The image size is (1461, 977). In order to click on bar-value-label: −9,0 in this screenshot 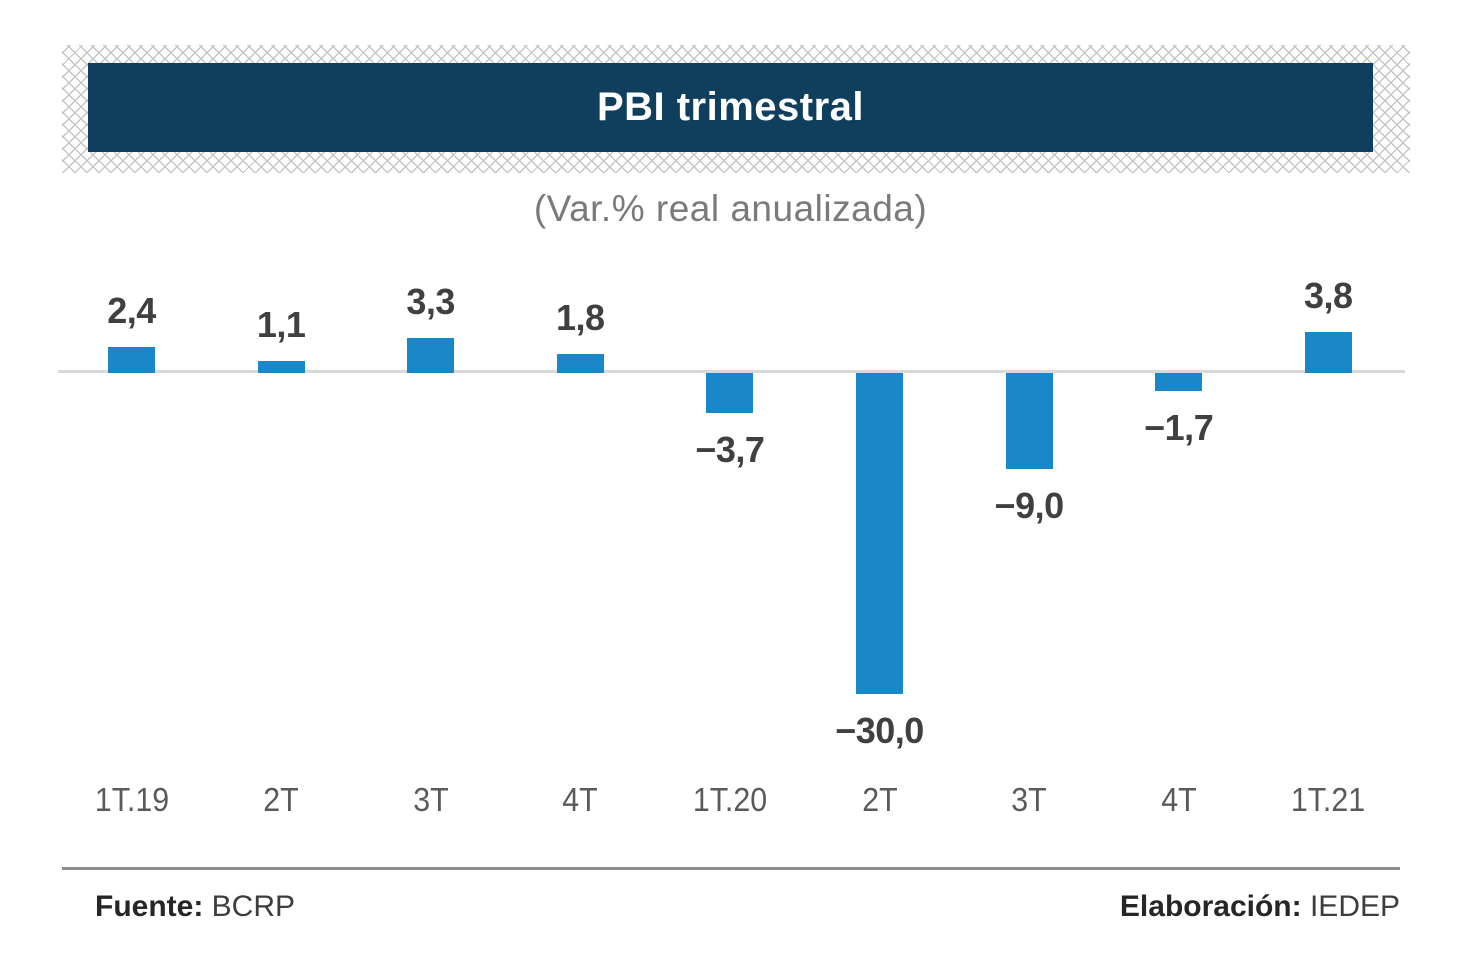, I will do `click(1029, 505)`.